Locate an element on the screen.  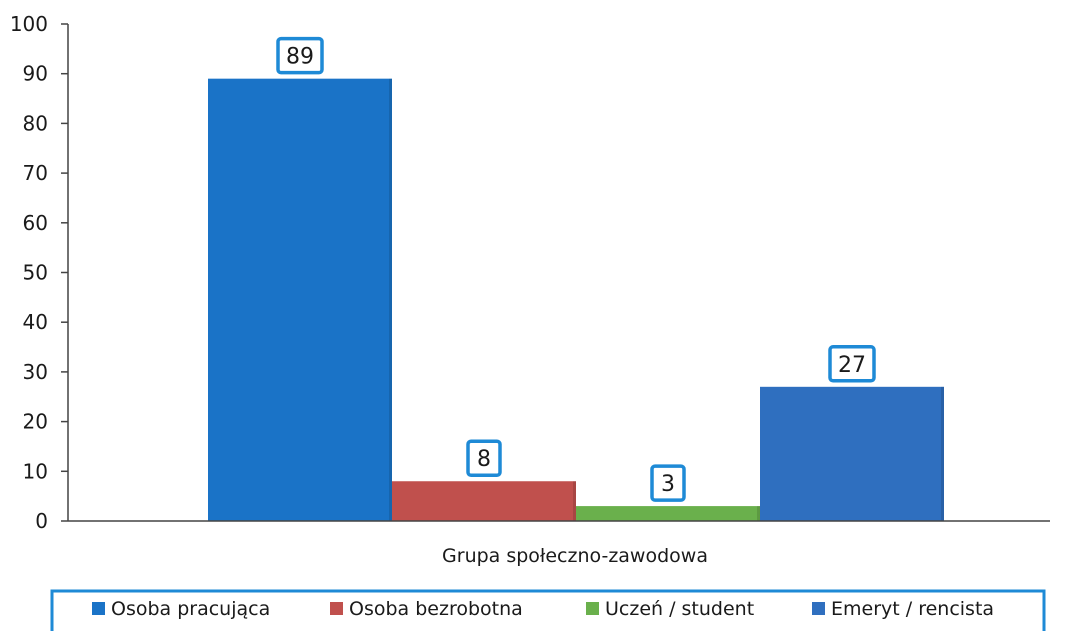
legend-label: Osoba pracująca is located at coordinates (190, 609).